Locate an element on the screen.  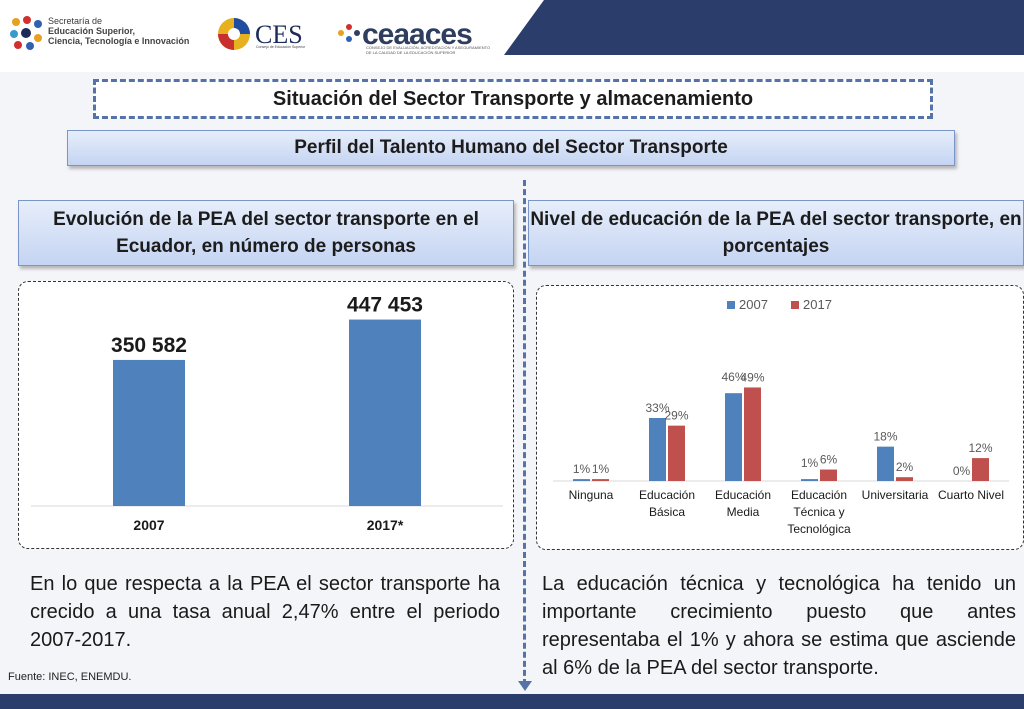
x-tick-label: Tecnológica is located at coordinates (819, 529).